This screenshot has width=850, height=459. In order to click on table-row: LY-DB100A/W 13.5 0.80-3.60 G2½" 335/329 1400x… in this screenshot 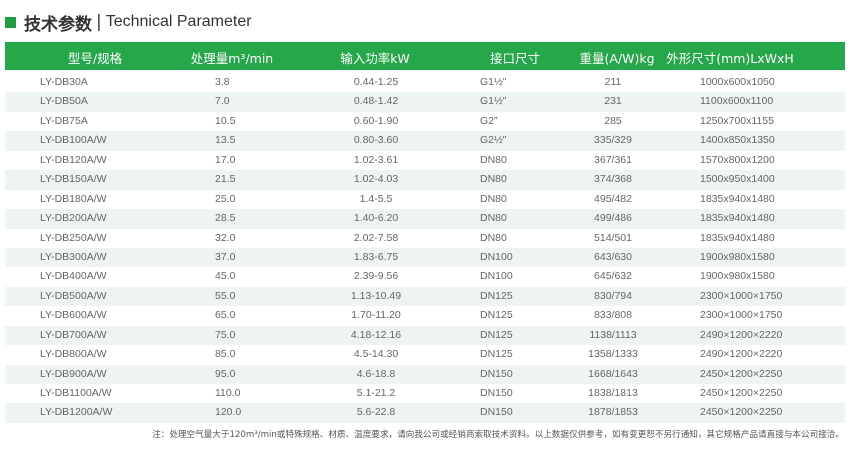, I will do `click(425, 141)`.